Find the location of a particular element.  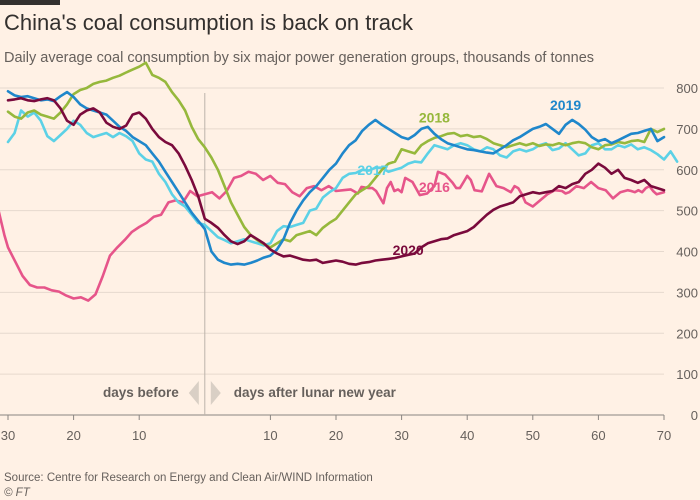

series-label-2017: 2017 is located at coordinates (372, 170).